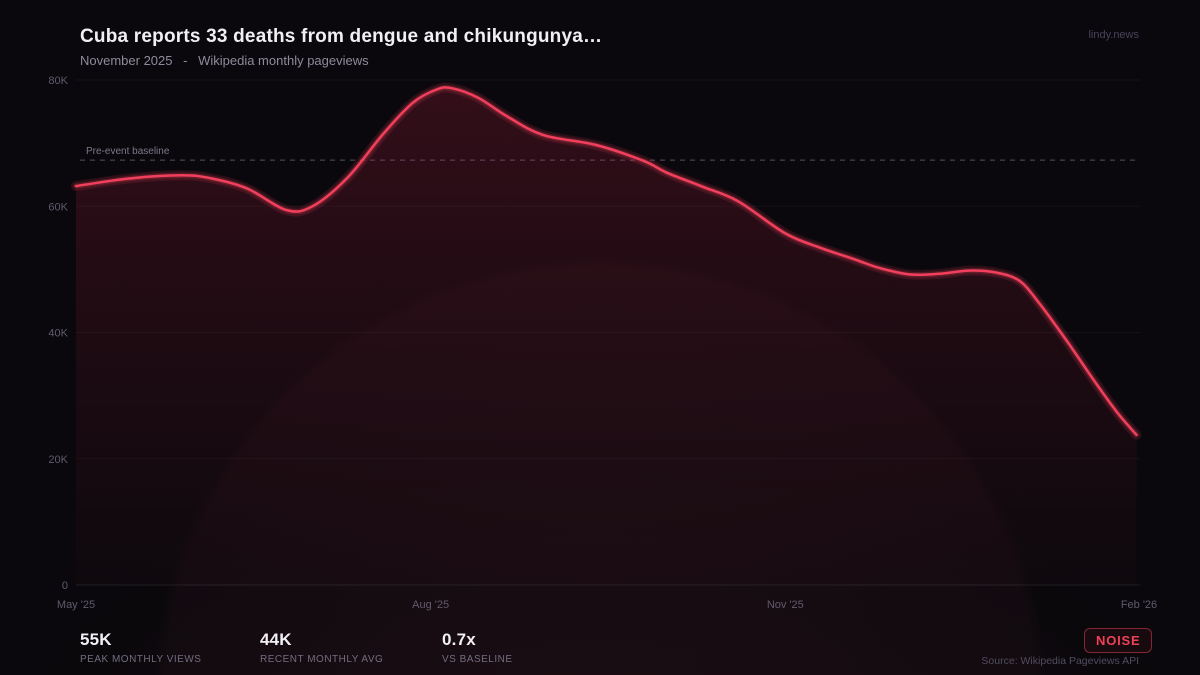 The image size is (1200, 675). I want to click on source-attribution: Source: Wikipedia Pageviews API, so click(1060, 661).